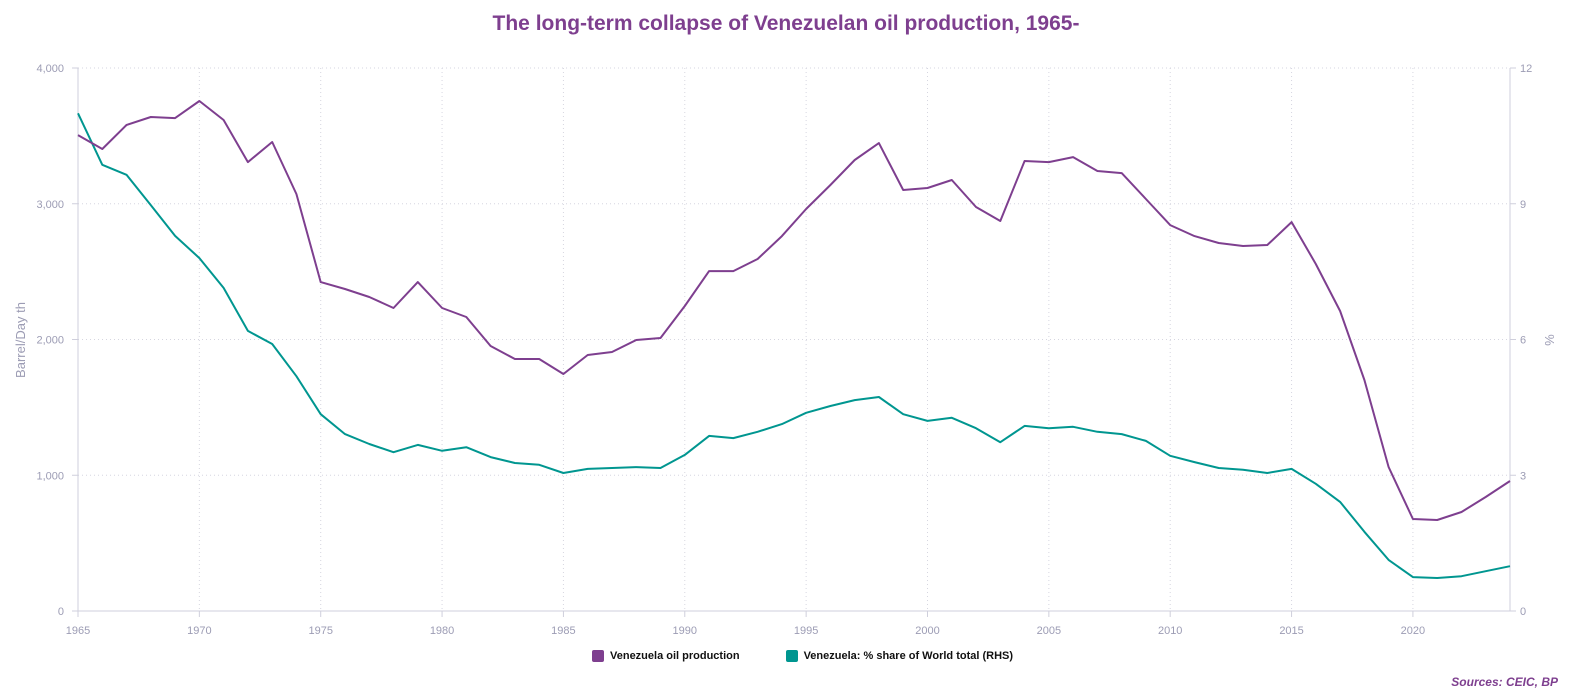 The height and width of the screenshot is (700, 1572). I want to click on y2-tick-label: 3, so click(1523, 476).